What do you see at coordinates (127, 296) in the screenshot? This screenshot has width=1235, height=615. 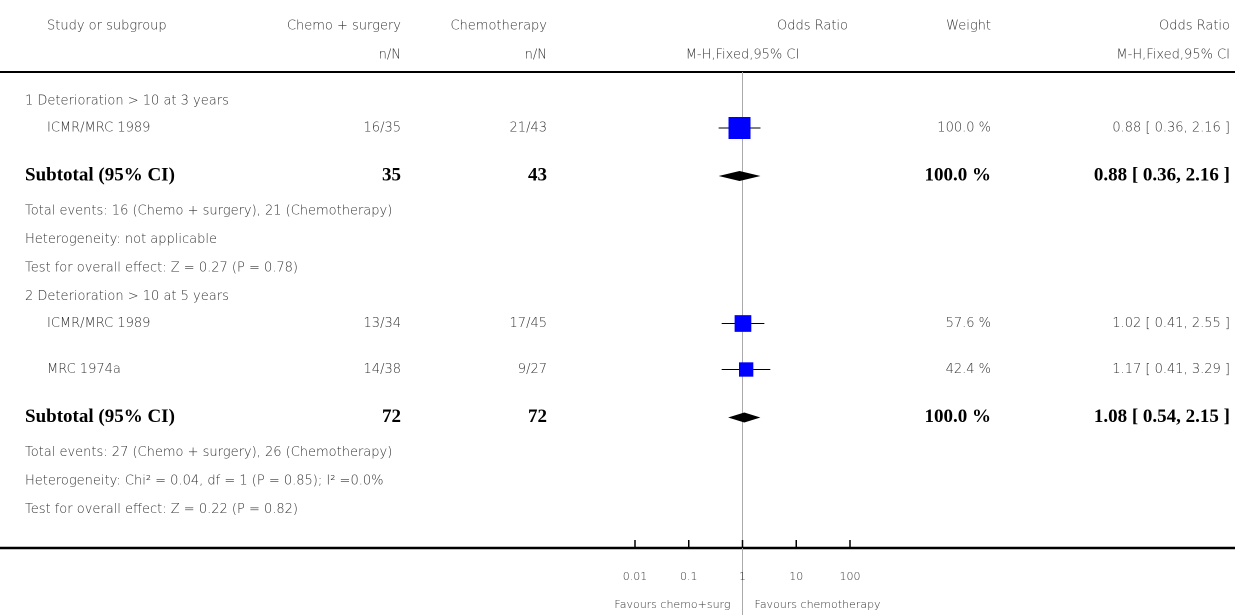 I see `subgroup-heading: 2 Deterioration > 10 at 5 years` at bounding box center [127, 296].